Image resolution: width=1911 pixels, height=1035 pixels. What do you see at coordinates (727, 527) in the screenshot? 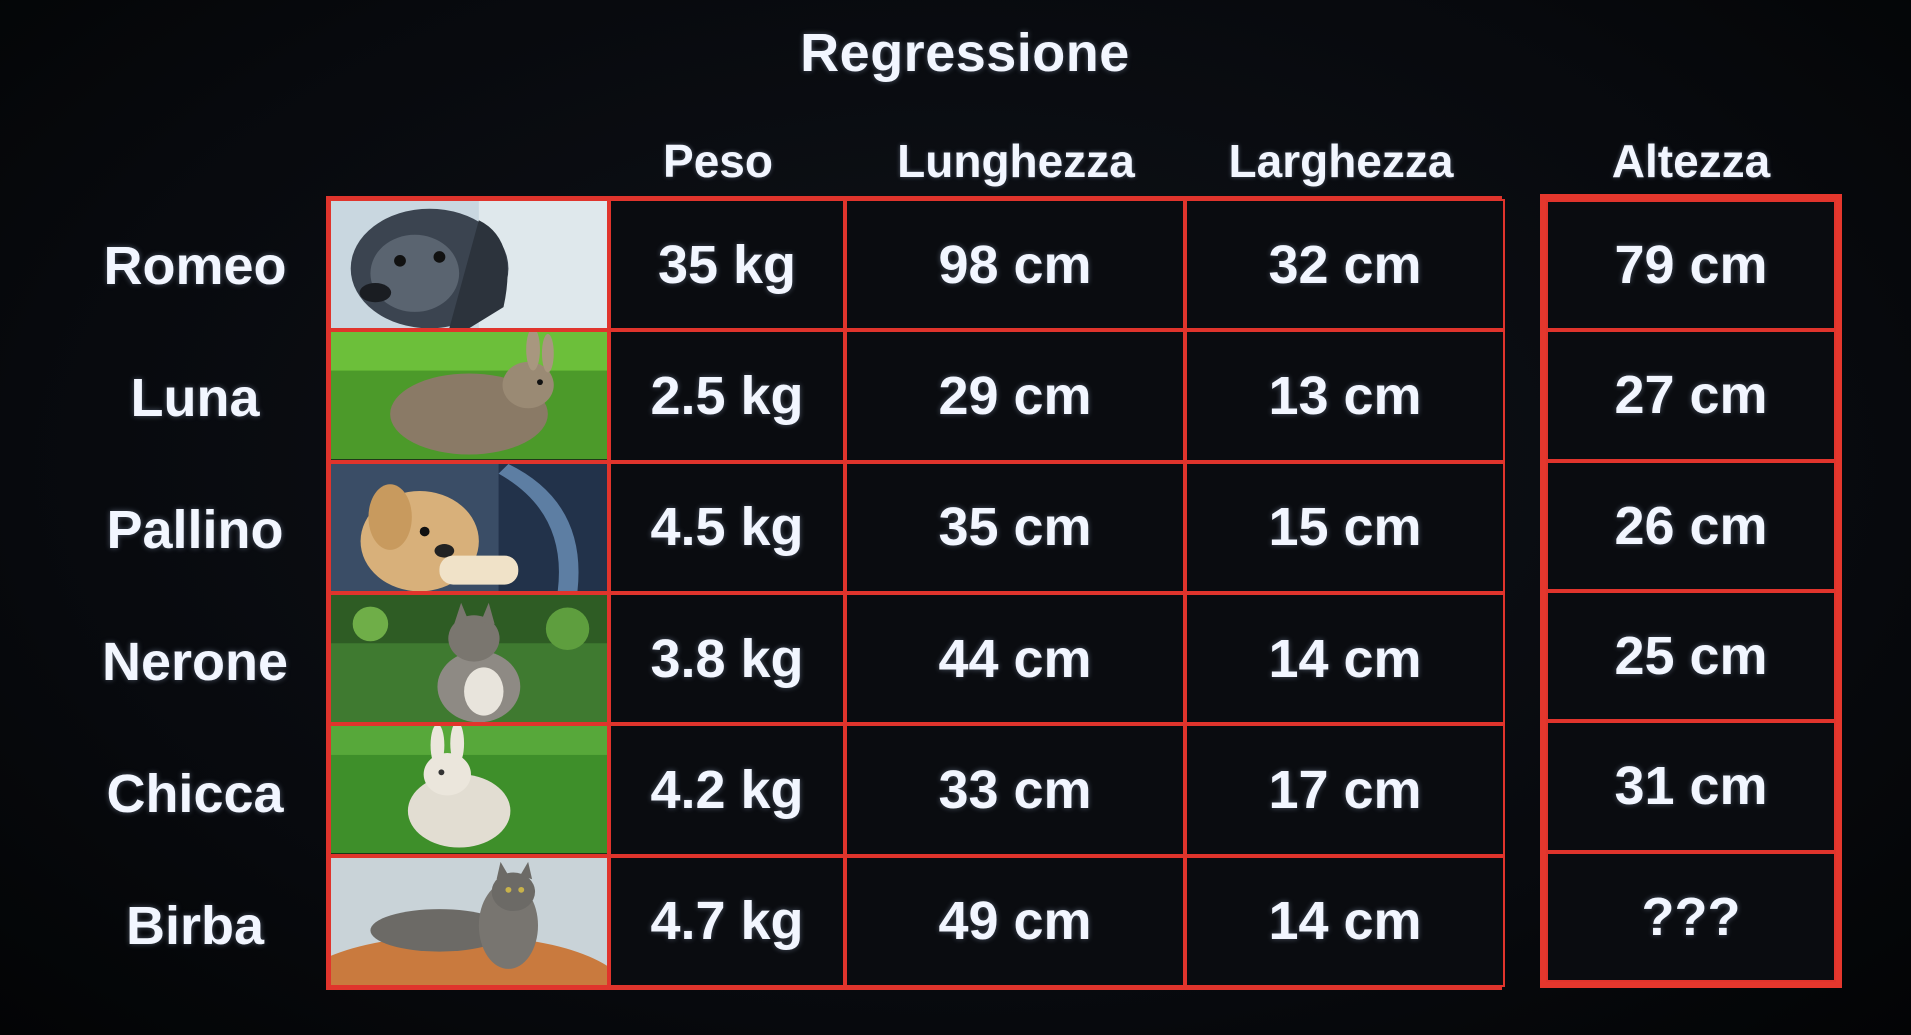
I see `cell-peso-pallino: 4.5 kg` at bounding box center [727, 527].